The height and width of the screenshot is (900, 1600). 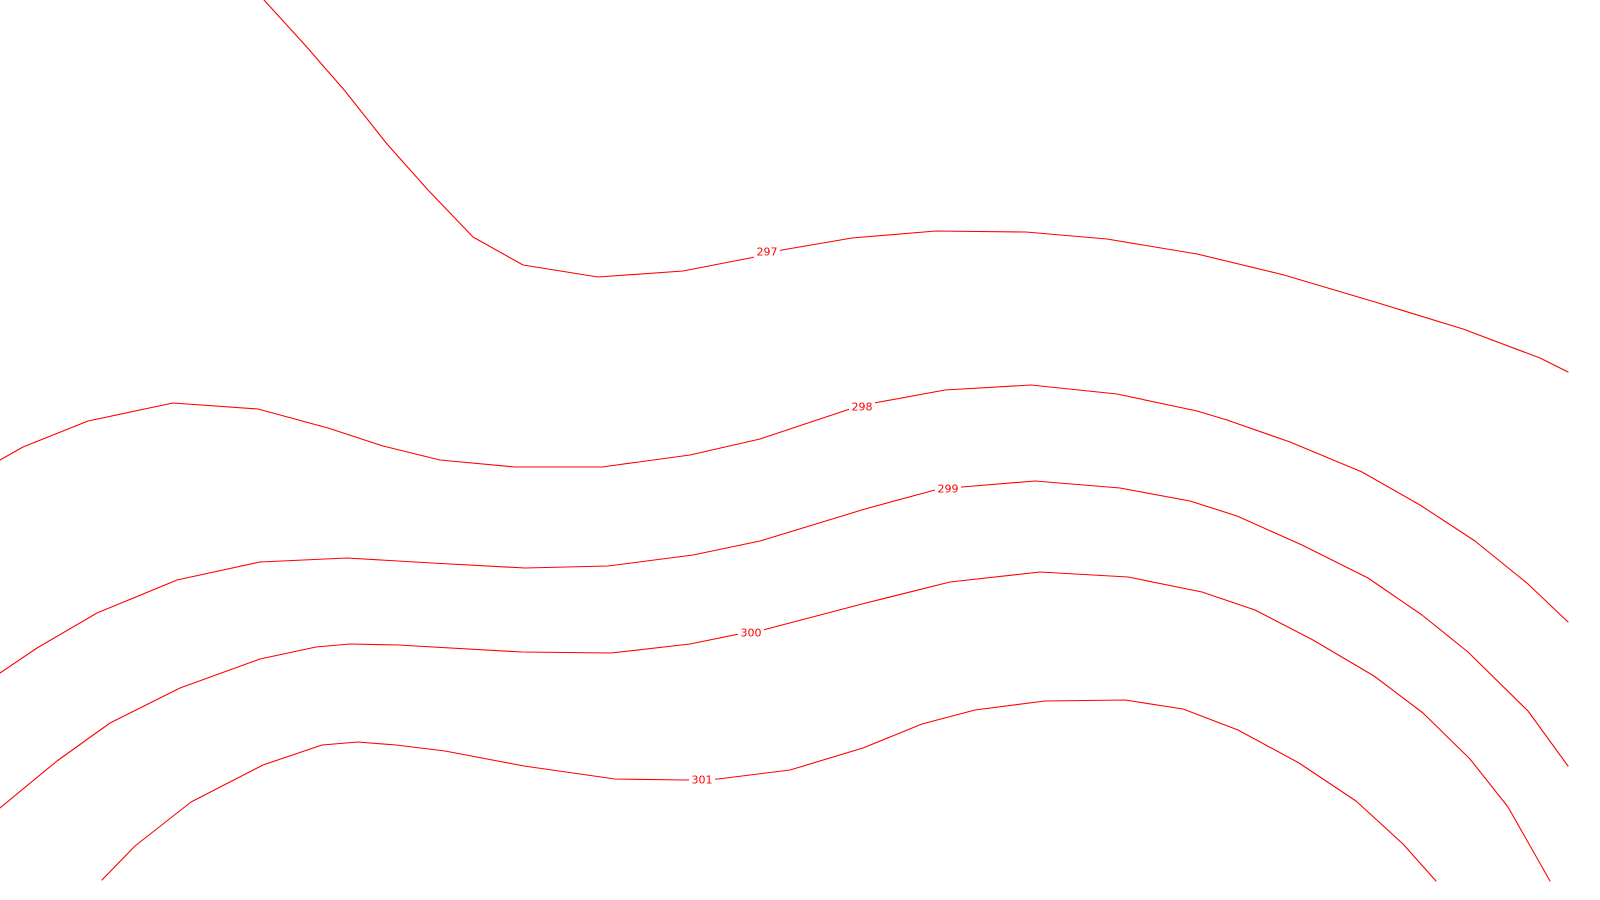 I want to click on contour-label-301: 301, so click(x=702, y=780).